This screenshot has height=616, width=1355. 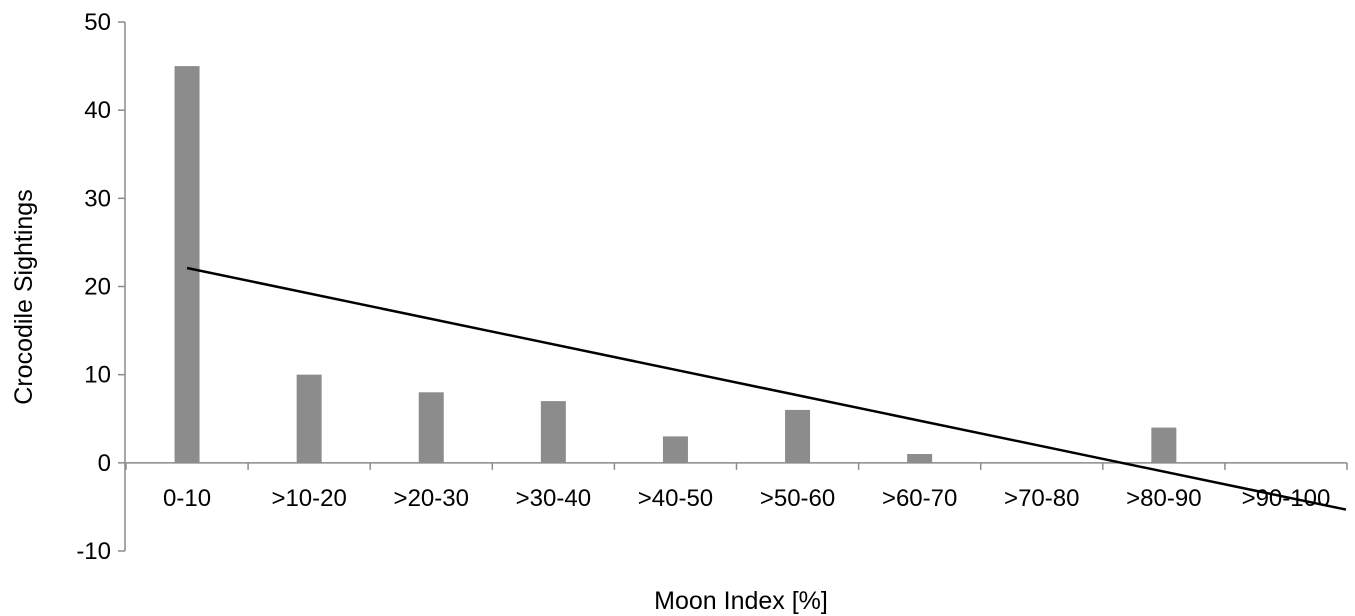 I want to click on y-axis: -10 0 10 20 30 40 50, so click(x=101, y=287).